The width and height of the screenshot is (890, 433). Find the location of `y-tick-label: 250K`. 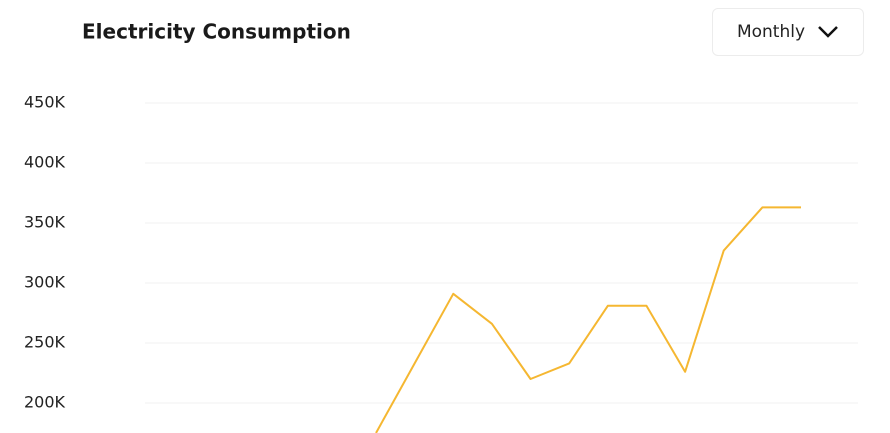

y-tick-label: 250K is located at coordinates (45, 342).